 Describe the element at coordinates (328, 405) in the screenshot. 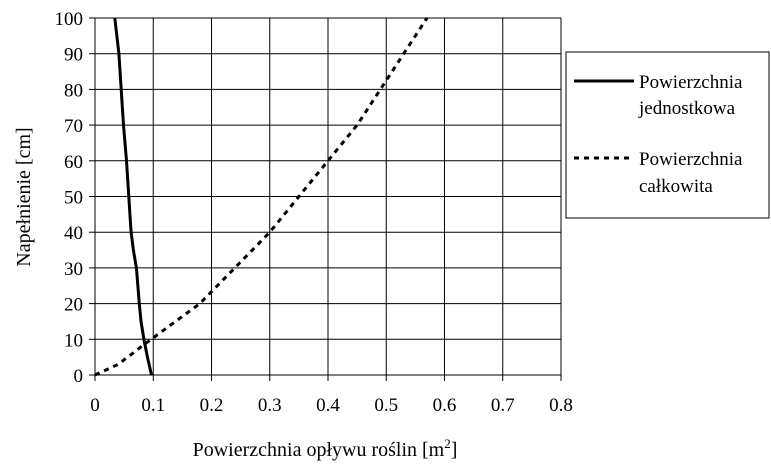

I see `x-tick-label: 0.4` at that location.